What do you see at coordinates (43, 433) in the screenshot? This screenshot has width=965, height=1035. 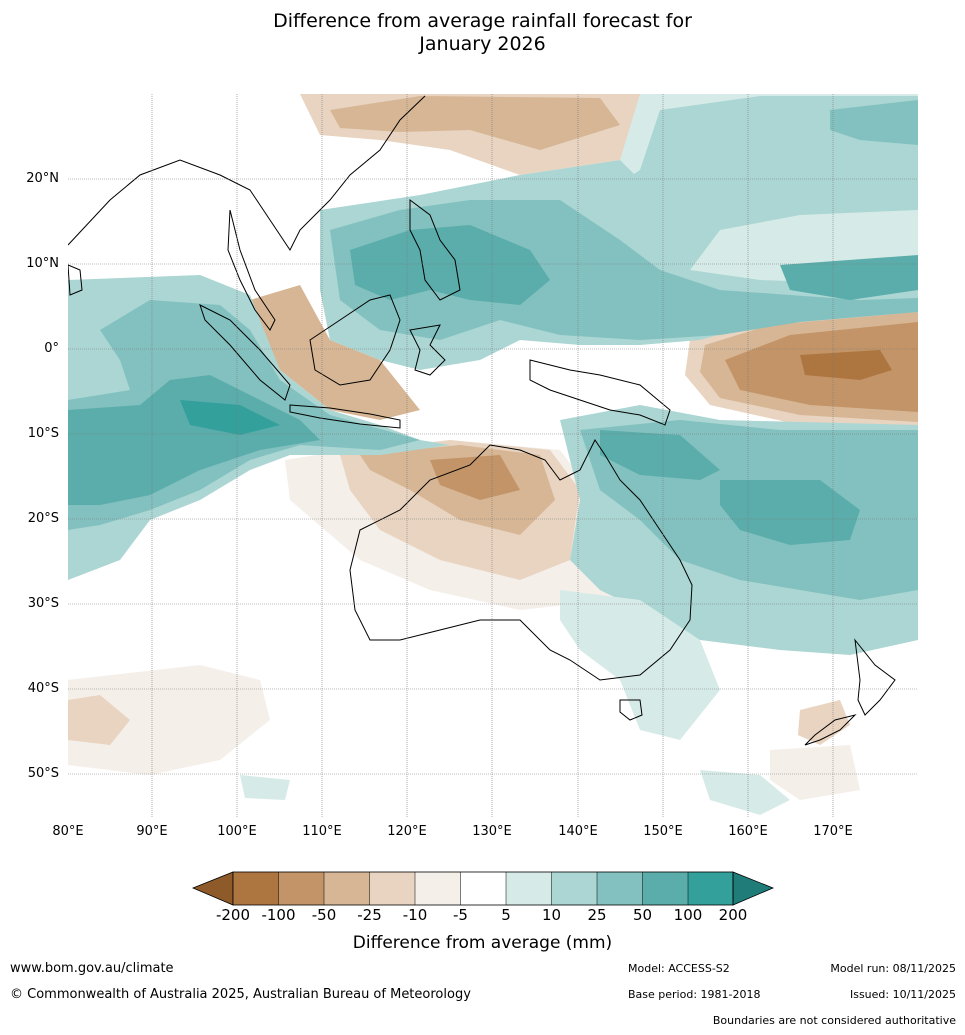 I see `lat-label-10s: 10°S` at bounding box center [43, 433].